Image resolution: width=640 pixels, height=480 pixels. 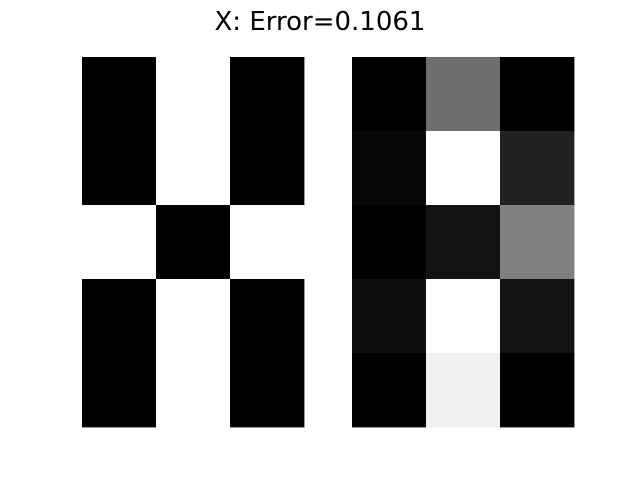 What do you see at coordinates (320, 22) in the screenshot?
I see `figure-title: X: Error=0.1061` at bounding box center [320, 22].